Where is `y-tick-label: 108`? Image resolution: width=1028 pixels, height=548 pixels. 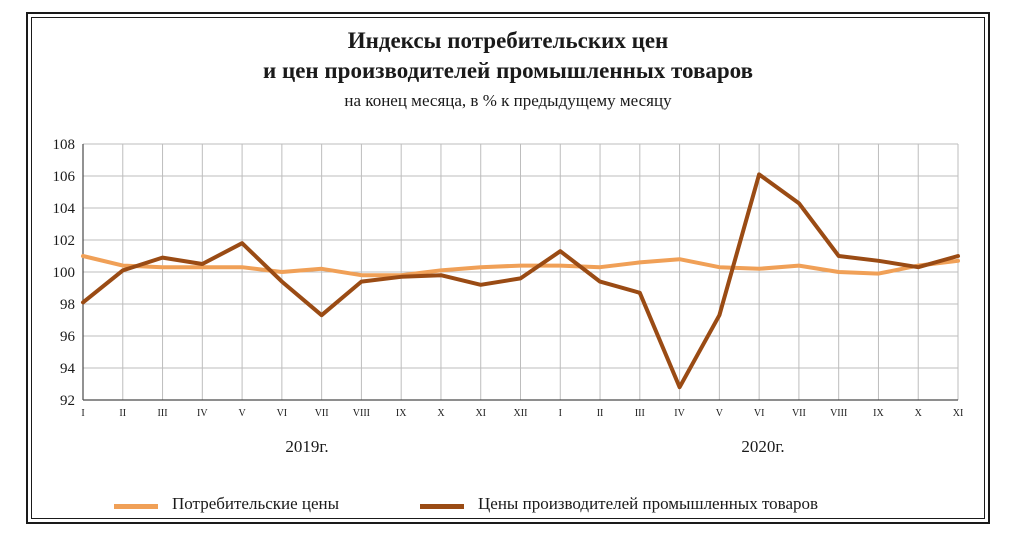
y-tick-label: 108 is located at coordinates (64, 145).